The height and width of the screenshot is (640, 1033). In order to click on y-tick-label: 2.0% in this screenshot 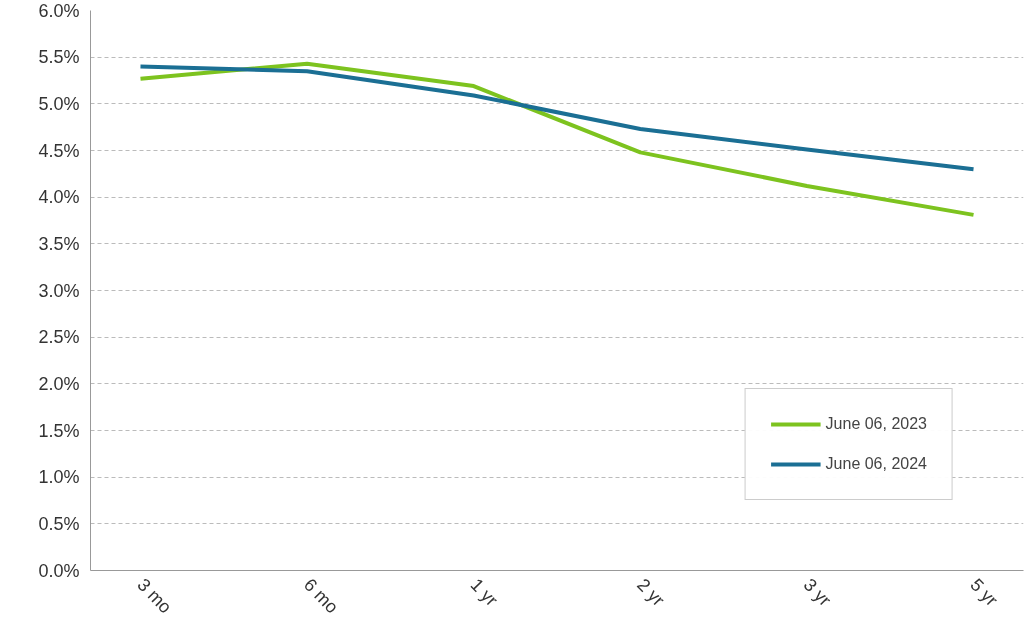, I will do `click(59, 383)`.